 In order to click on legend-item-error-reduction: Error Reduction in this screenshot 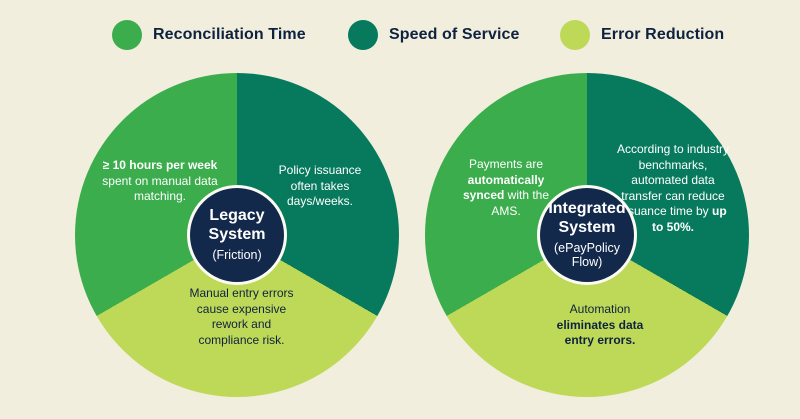, I will do `click(642, 35)`.